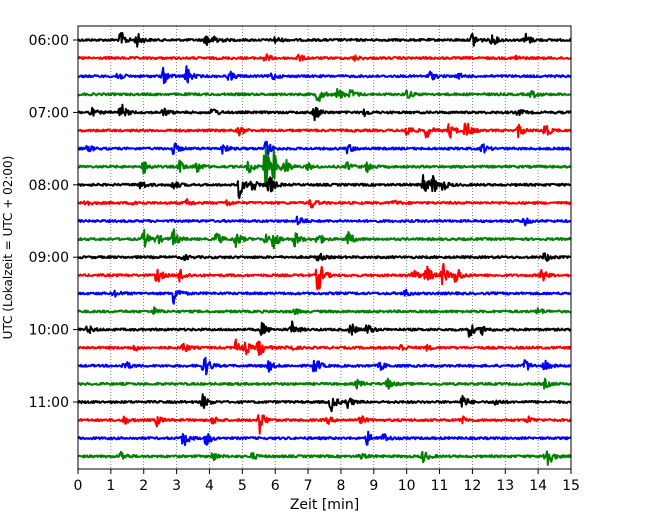 The image size is (650, 520). What do you see at coordinates (324, 505) in the screenshot?
I see `x-axis-label: Zeit [min]` at bounding box center [324, 505].